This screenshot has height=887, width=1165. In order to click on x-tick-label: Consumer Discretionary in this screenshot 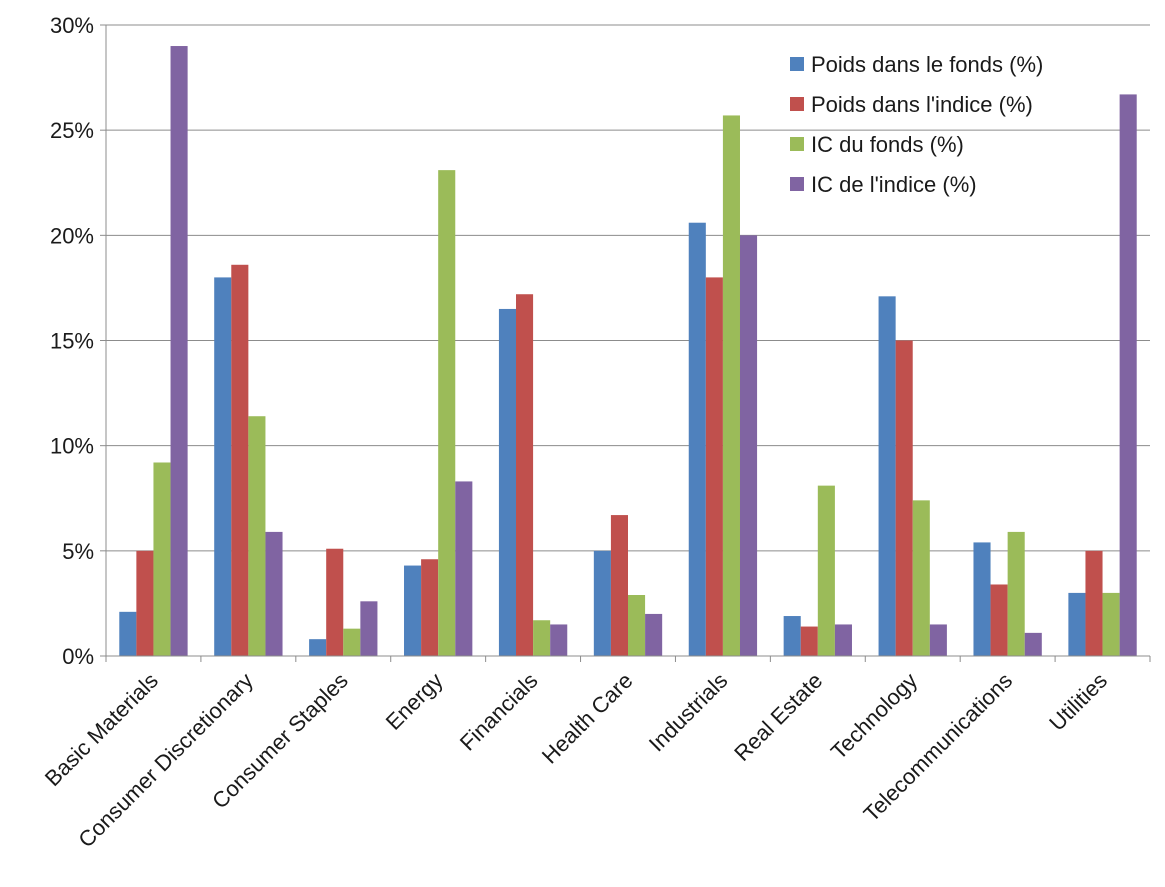, I will do `click(165, 760)`.